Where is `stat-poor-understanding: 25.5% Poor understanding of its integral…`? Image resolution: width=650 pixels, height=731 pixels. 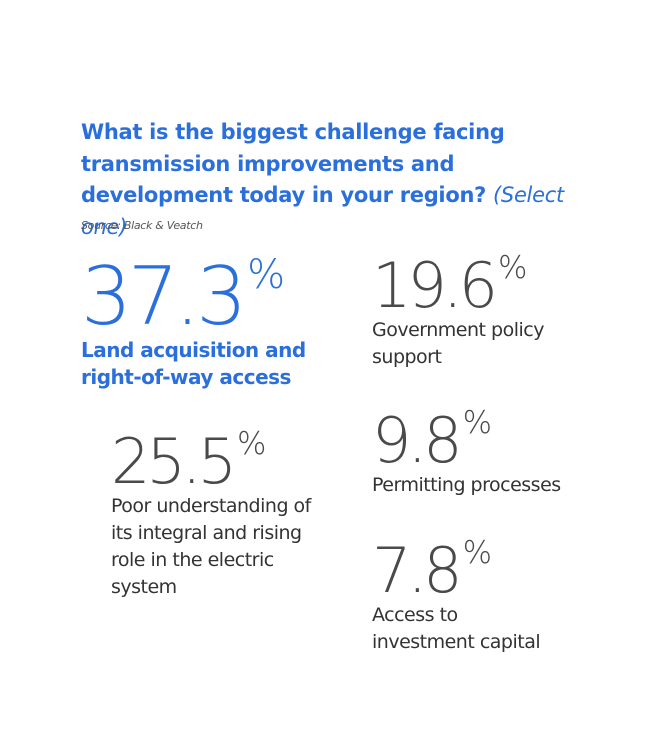 stat-poor-understanding: 25.5% Poor understanding of its integral… is located at coordinates (211, 513).